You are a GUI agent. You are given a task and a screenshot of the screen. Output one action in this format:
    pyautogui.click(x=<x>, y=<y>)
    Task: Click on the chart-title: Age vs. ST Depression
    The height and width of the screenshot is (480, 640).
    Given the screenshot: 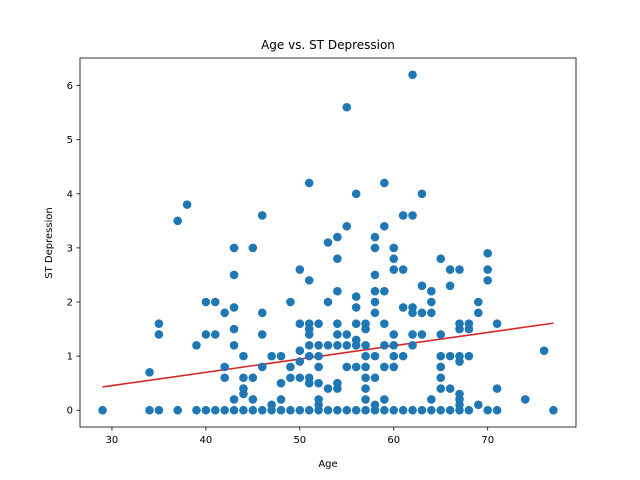 What is the action you would take?
    pyautogui.click(x=328, y=45)
    